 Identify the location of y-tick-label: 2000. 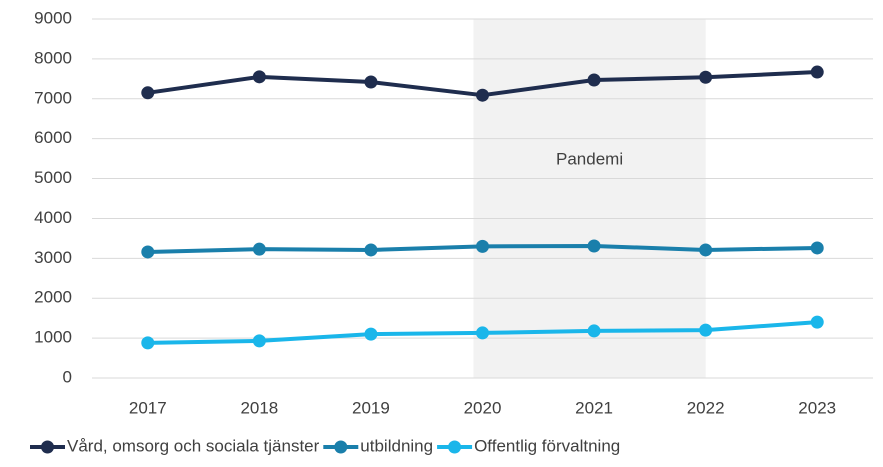
(53, 297).